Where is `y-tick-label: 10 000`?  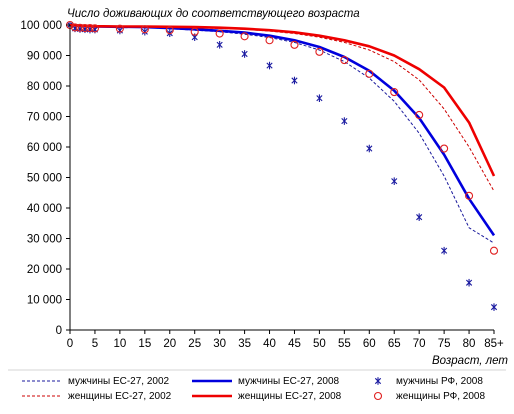 y-tick-label: 10 000 is located at coordinates (44, 301).